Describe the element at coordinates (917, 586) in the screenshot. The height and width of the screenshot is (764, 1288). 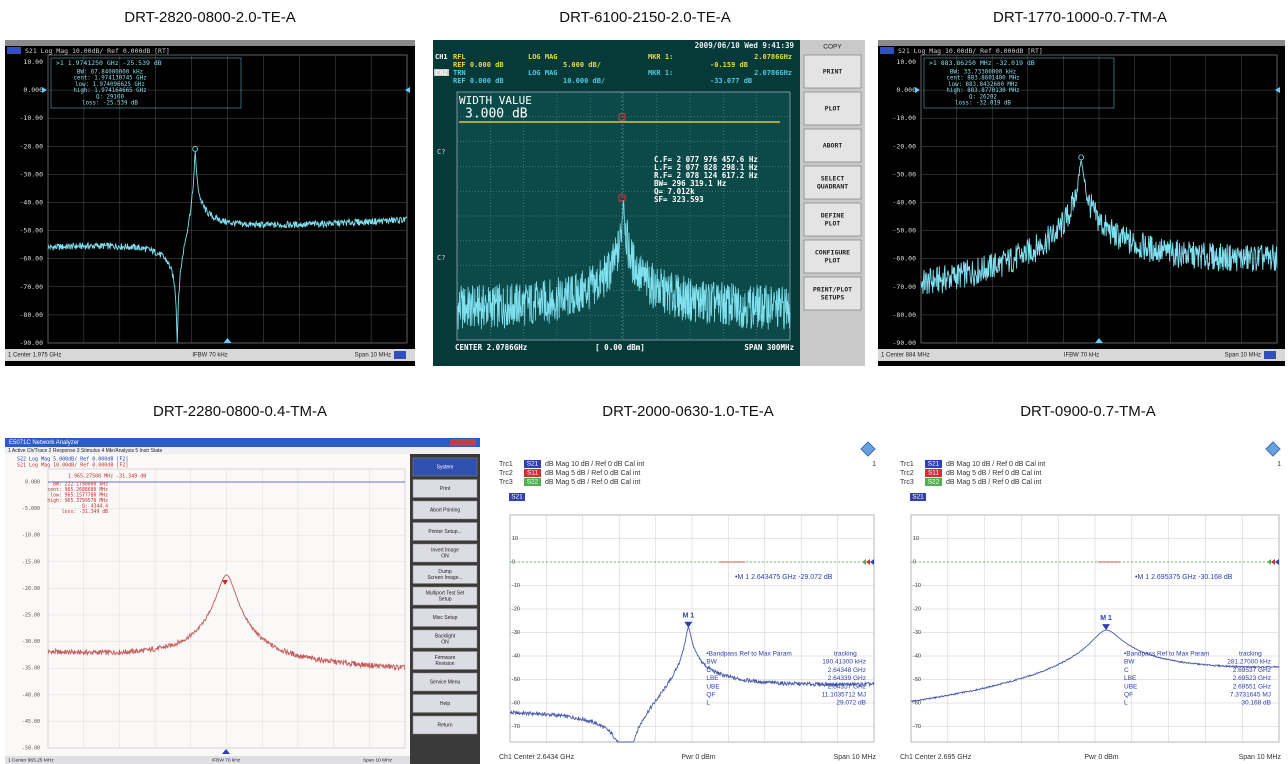
I see `y-tick-label: -10` at that location.